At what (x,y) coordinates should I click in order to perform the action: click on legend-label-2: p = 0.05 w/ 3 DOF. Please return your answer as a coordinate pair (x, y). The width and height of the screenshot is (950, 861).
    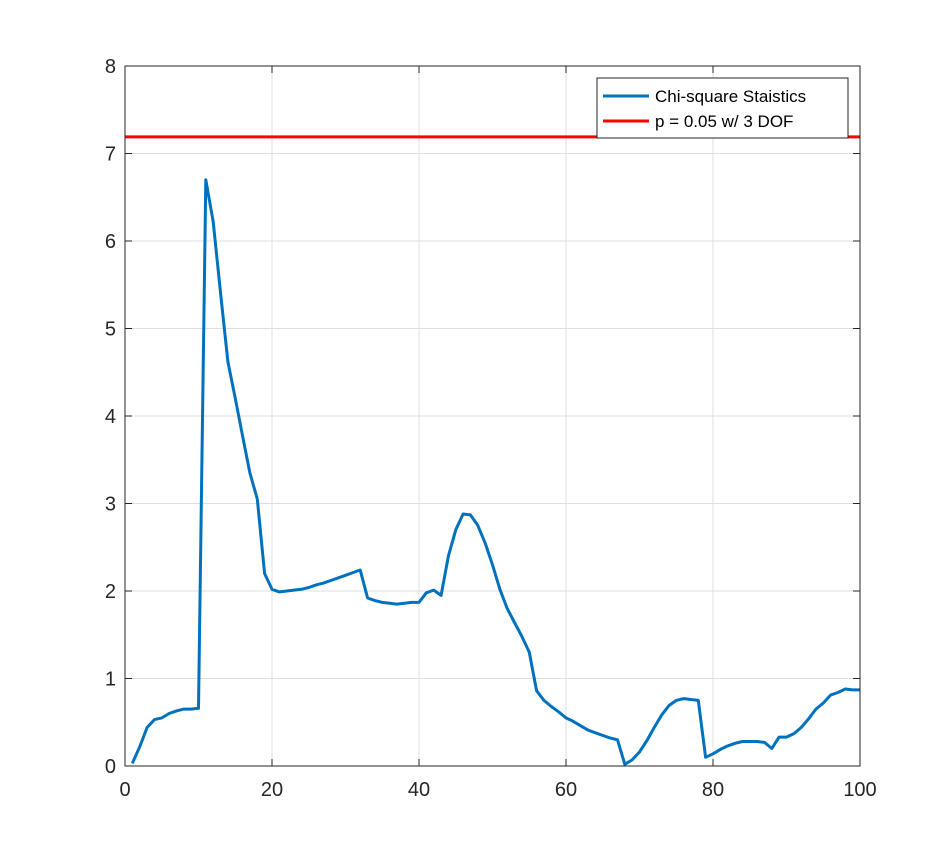
    Looking at the image, I should click on (724, 121).